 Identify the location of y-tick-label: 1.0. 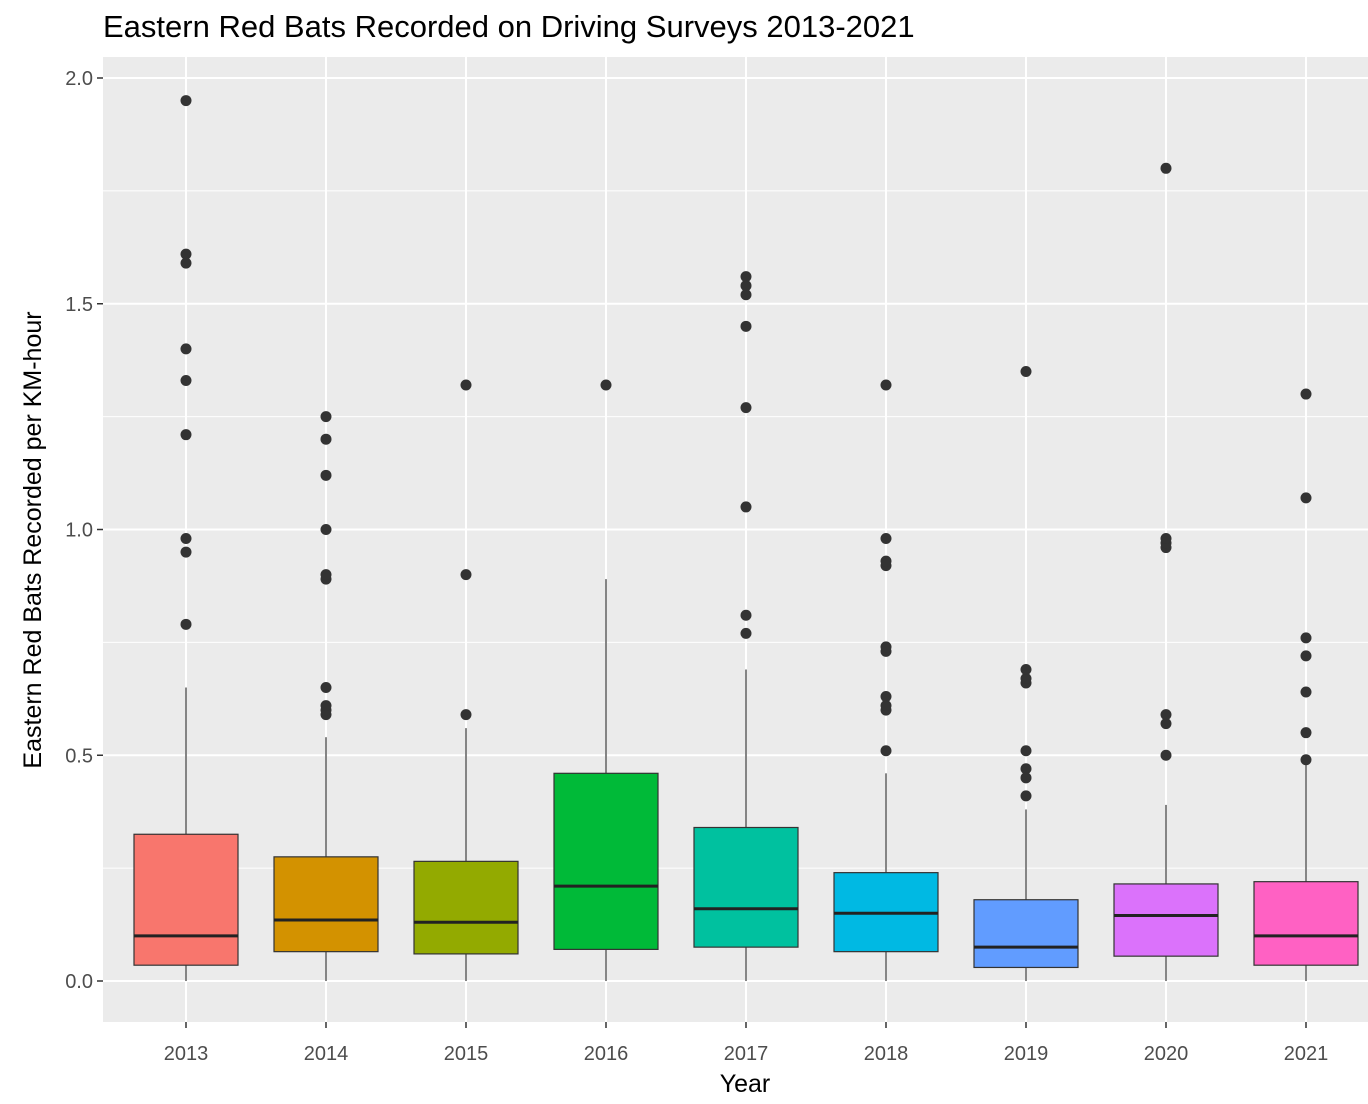
(79, 531).